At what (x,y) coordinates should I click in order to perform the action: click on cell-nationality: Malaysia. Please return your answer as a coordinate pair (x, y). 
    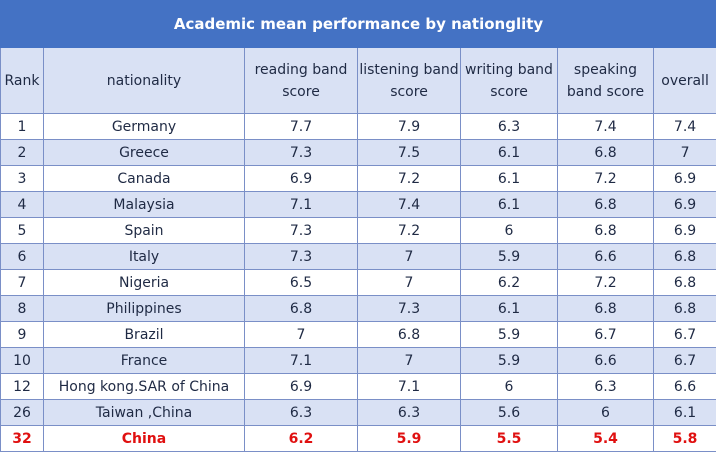
    Looking at the image, I should click on (144, 204).